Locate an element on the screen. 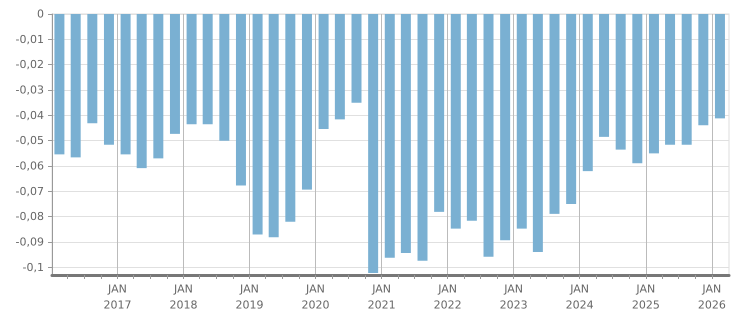 The width and height of the screenshot is (751, 313). y-tick-label: -0,09 is located at coordinates (30, 242).